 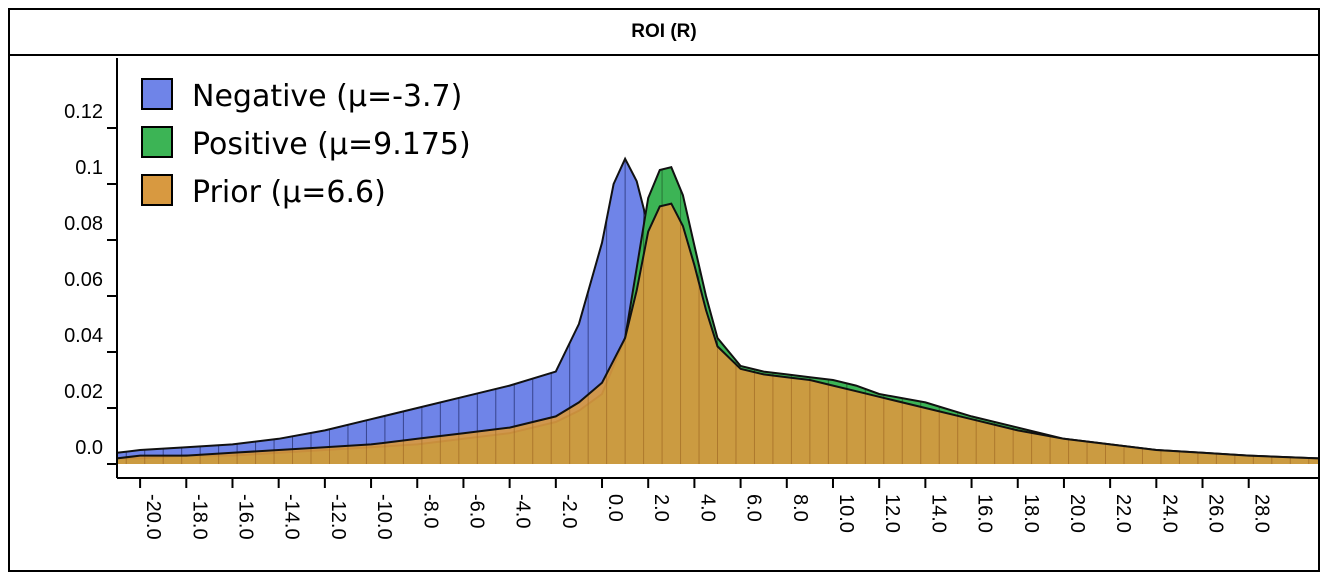 I want to click on x-tick-label: 22.0, so click(x=1123, y=513).